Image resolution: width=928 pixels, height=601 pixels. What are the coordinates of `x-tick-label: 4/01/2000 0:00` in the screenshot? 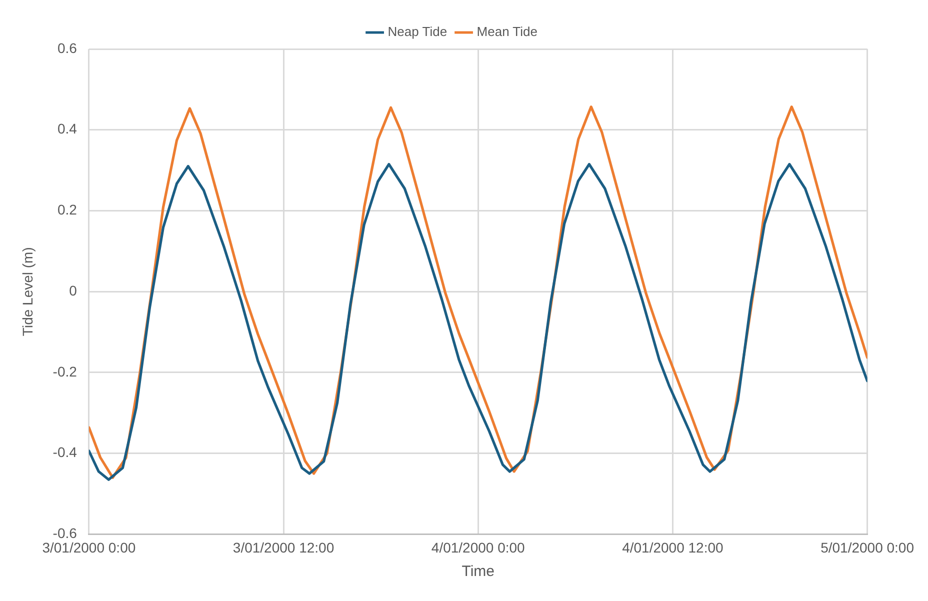 It's located at (478, 547).